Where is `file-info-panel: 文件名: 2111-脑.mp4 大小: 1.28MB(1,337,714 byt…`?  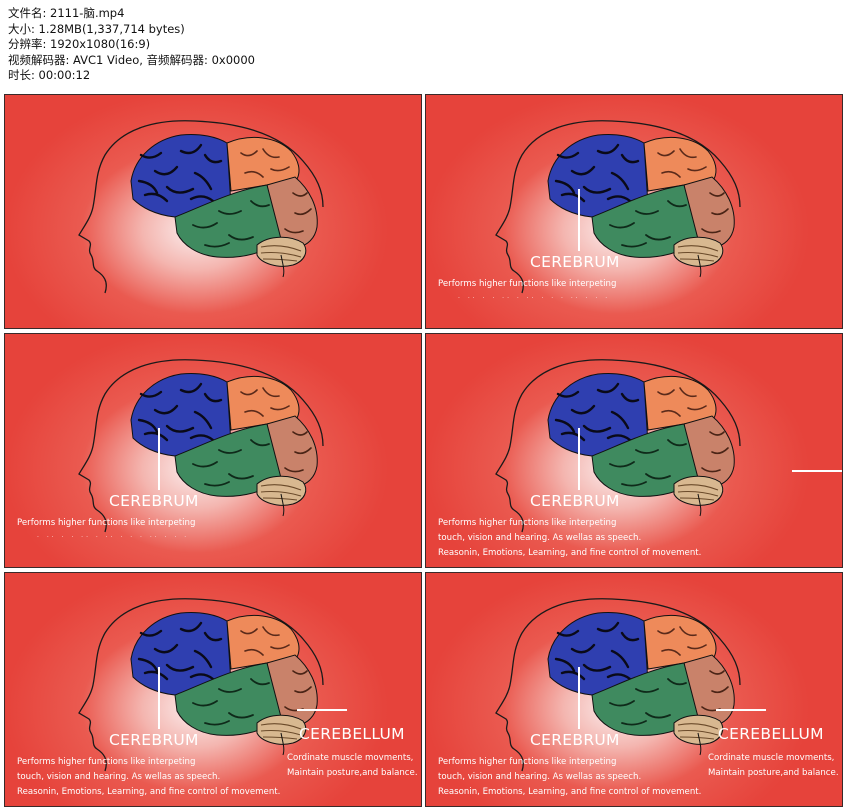
file-info-panel: 文件名: 2111-脑.mp4 大小: 1.28MB(1,337,714 byt… is located at coordinates (308, 45).